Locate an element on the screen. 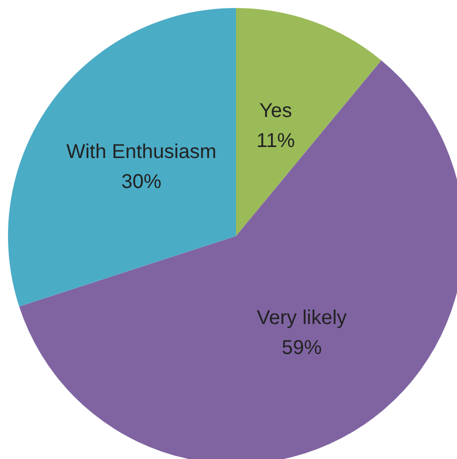 Image resolution: width=457 pixels, height=459 pixels. slice-label: Very likely is located at coordinates (301, 317).